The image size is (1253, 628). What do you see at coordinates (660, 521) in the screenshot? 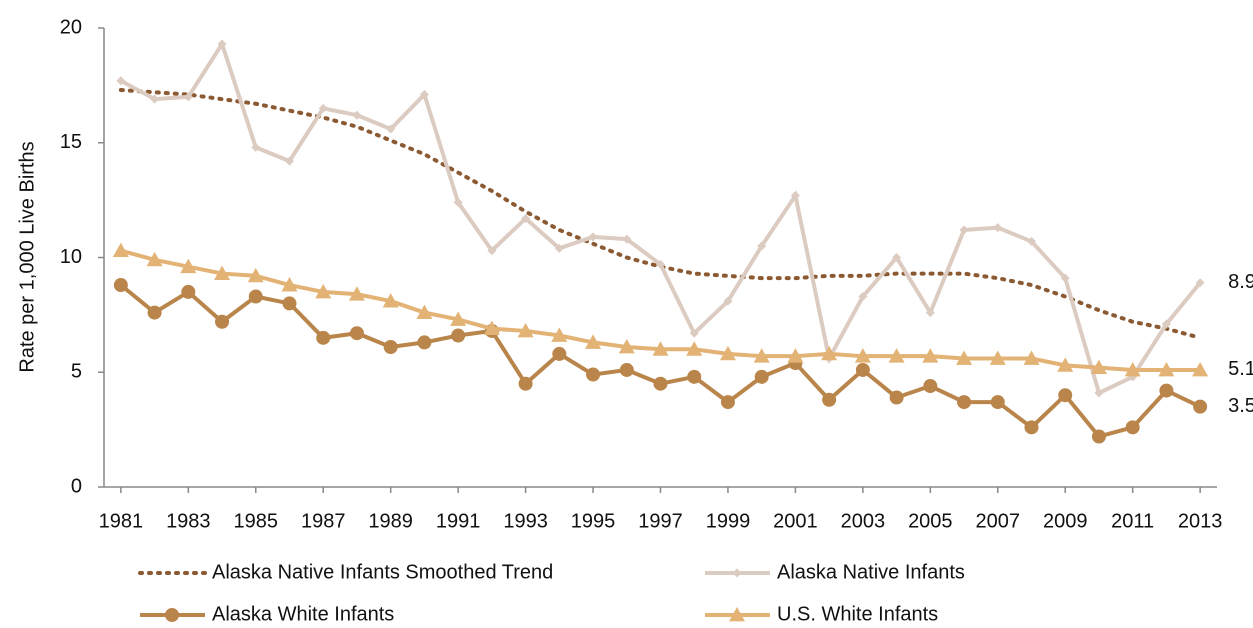
I see `x-tick-label: 1997` at bounding box center [660, 521].